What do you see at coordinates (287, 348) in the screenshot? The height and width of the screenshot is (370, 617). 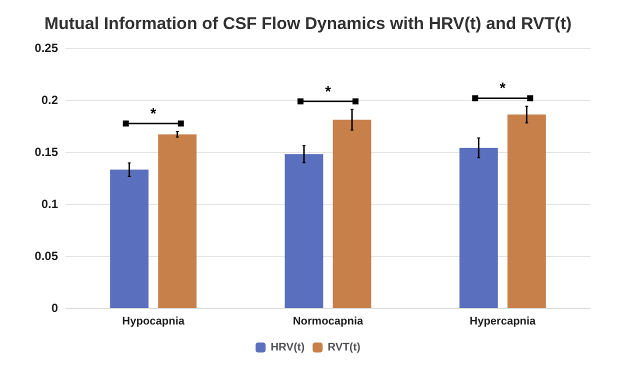 I see `legend-label: HRV(t)` at bounding box center [287, 348].